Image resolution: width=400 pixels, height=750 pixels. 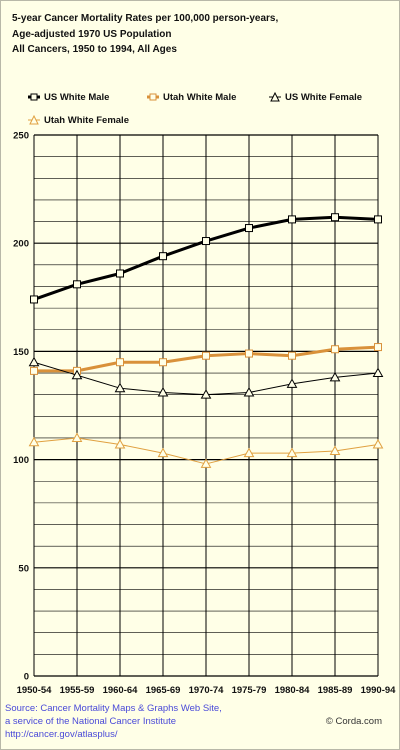 I want to click on legend-label: US White Male, so click(x=77, y=97).